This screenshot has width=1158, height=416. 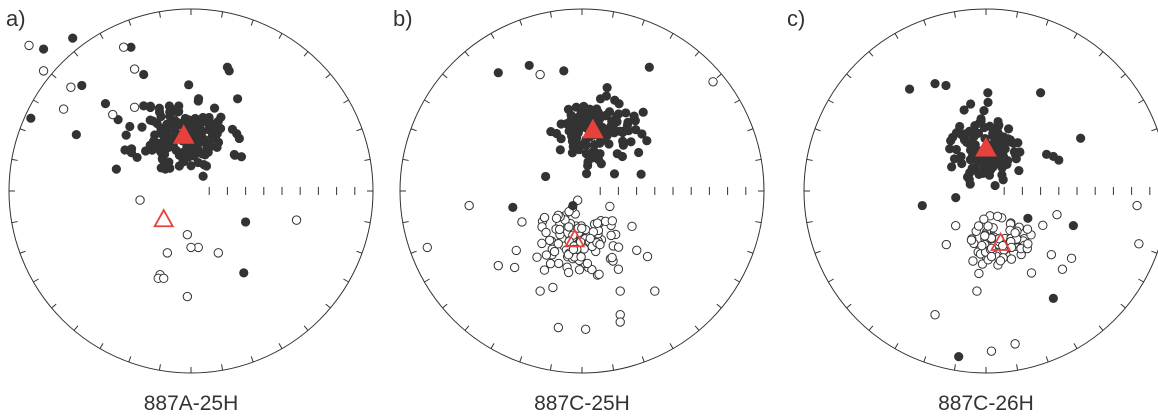 I want to click on filled-red-triangle, so click(x=986, y=146).